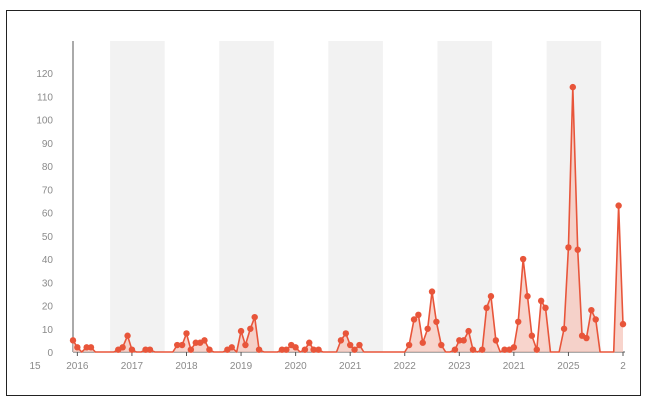  What do you see at coordinates (35, 366) in the screenshot?
I see `corner-label: 15` at bounding box center [35, 366].